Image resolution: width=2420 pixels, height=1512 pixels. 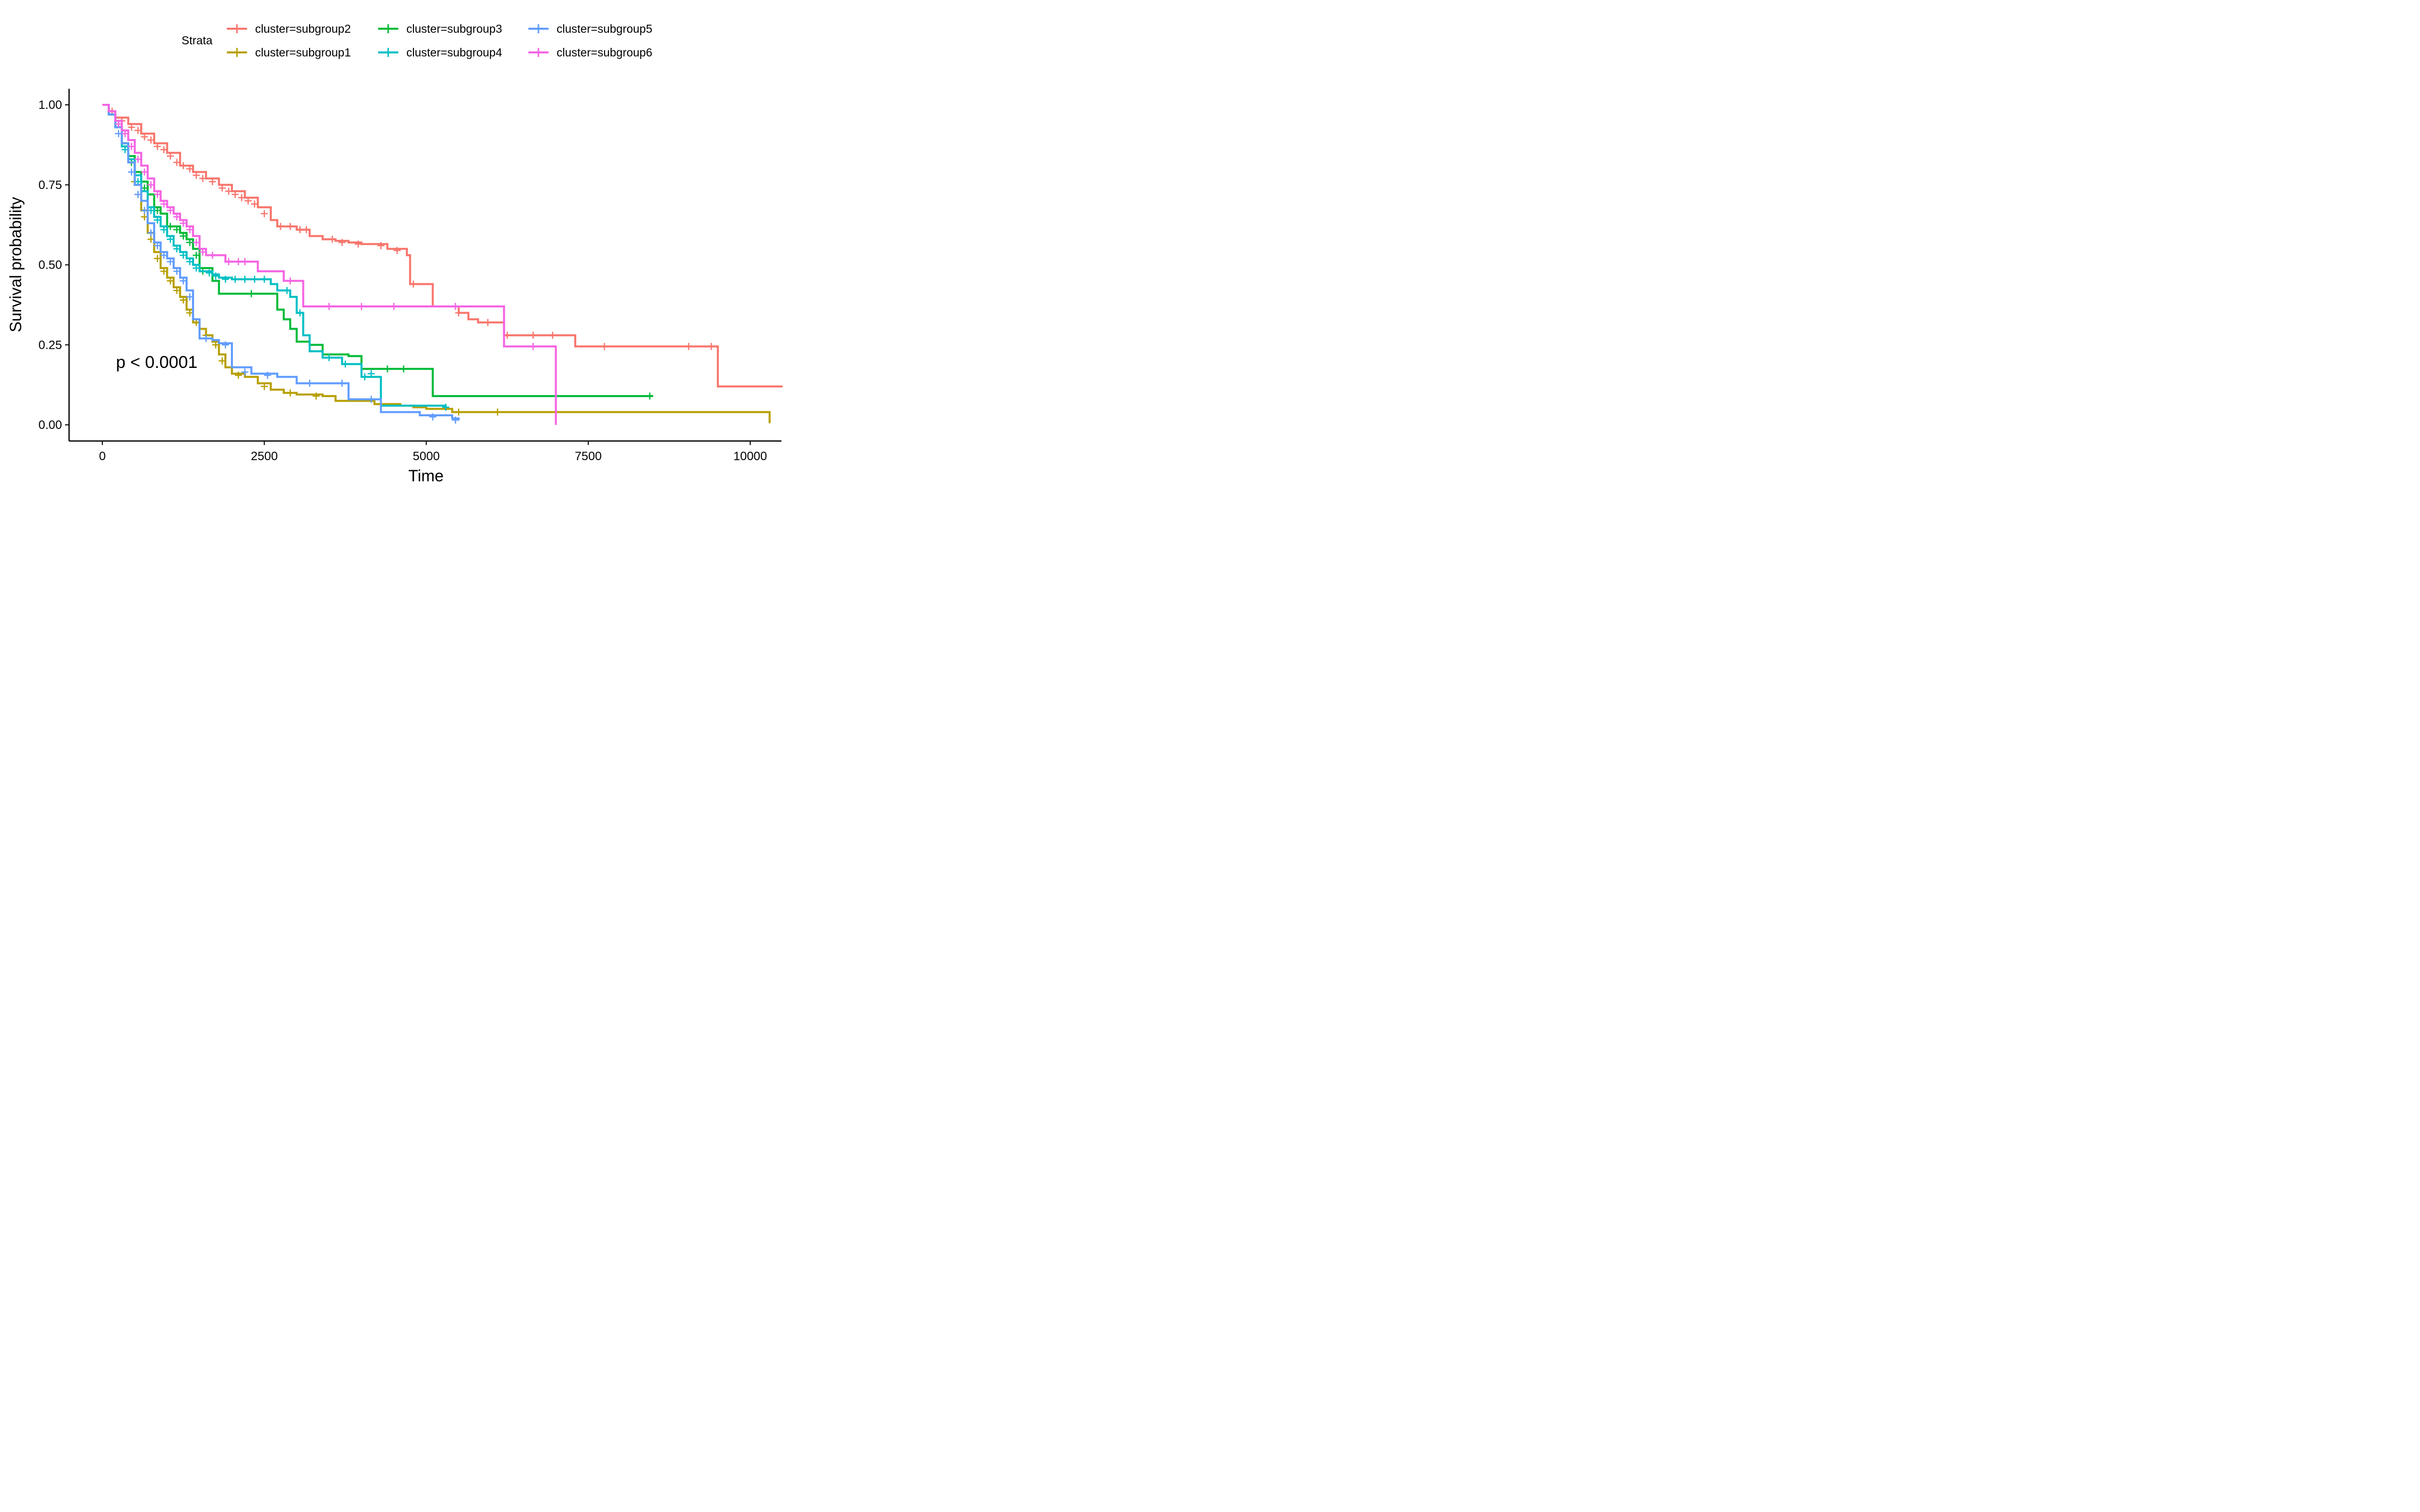 What do you see at coordinates (303, 52) in the screenshot?
I see `legend-label: cluster=subgroup1` at bounding box center [303, 52].